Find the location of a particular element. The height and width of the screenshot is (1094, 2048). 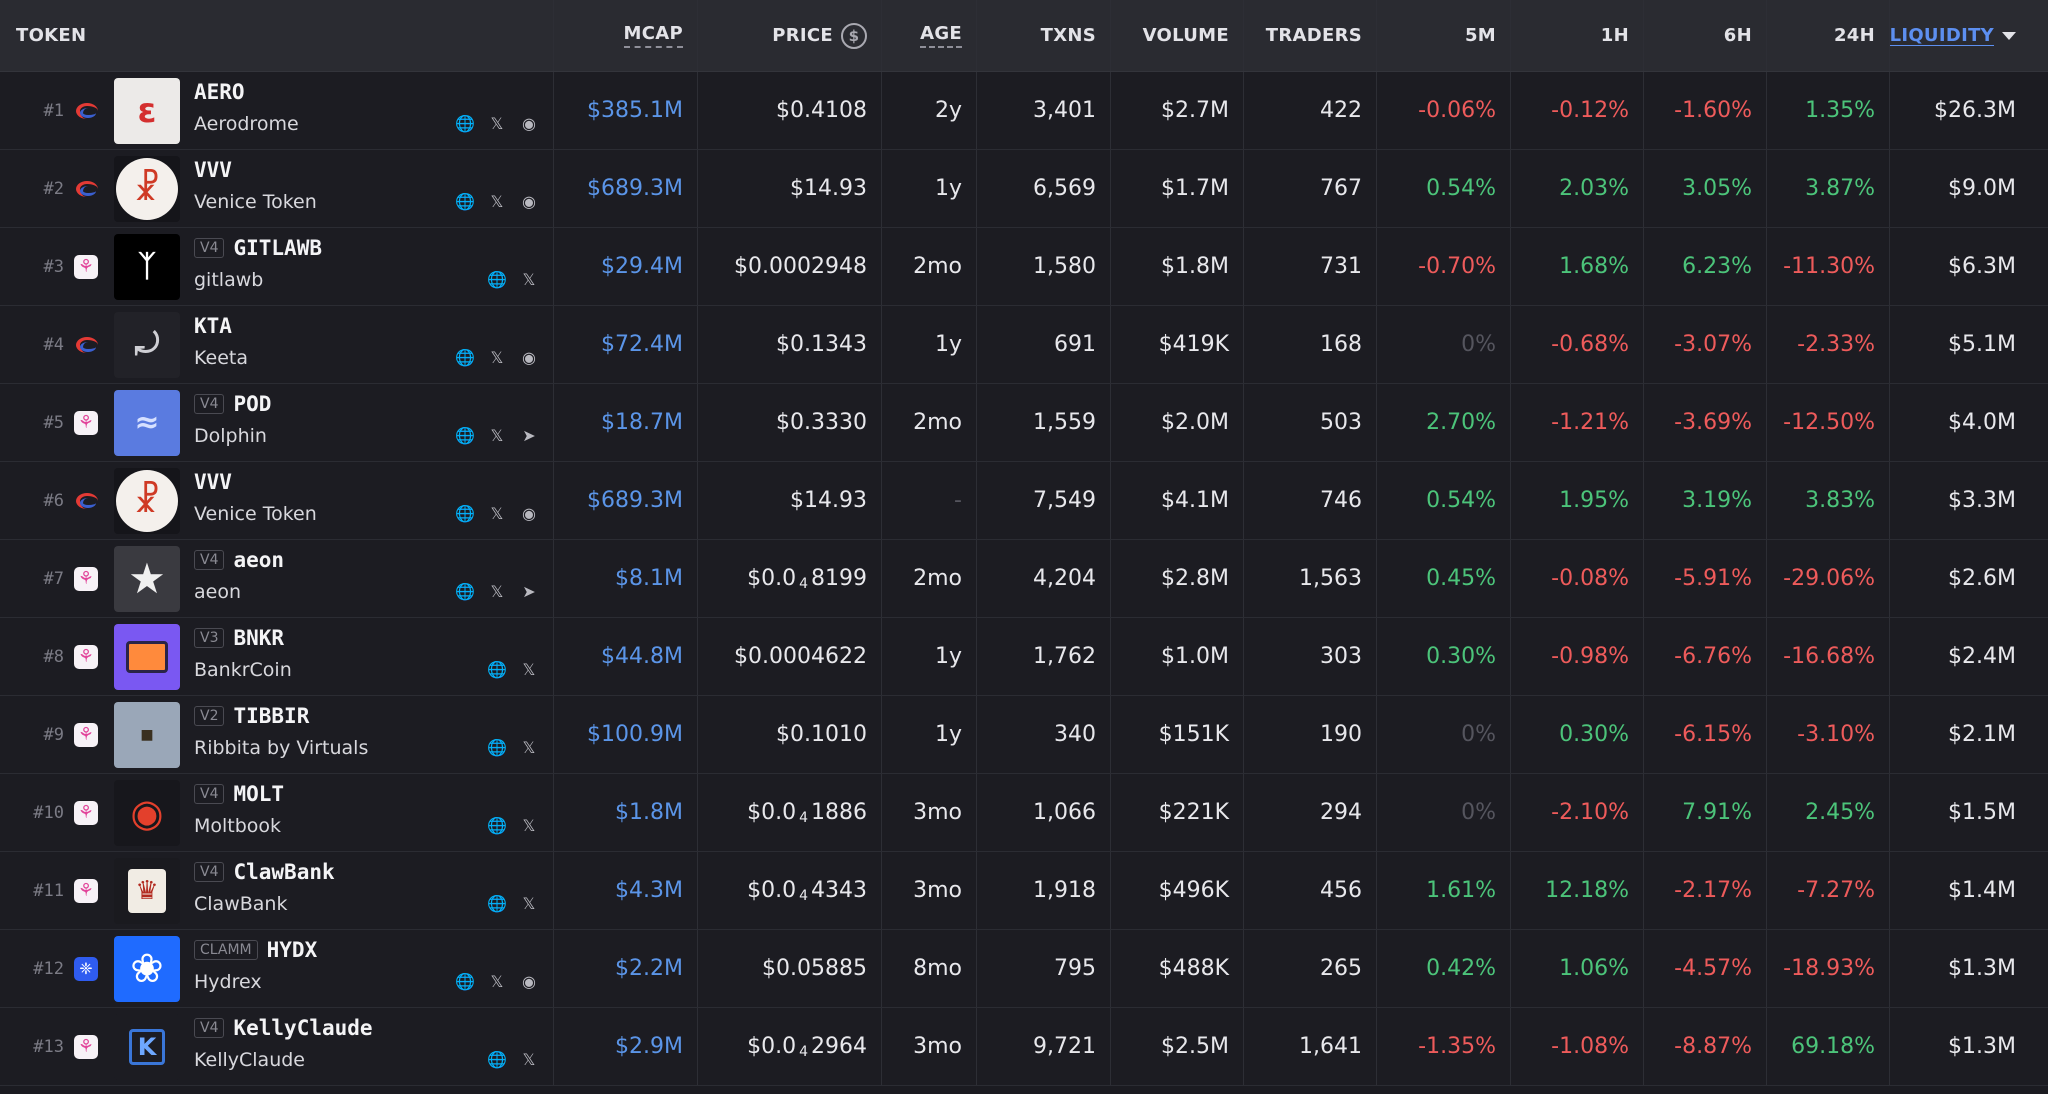

header-traders: TRADERS is located at coordinates (1310, 35).